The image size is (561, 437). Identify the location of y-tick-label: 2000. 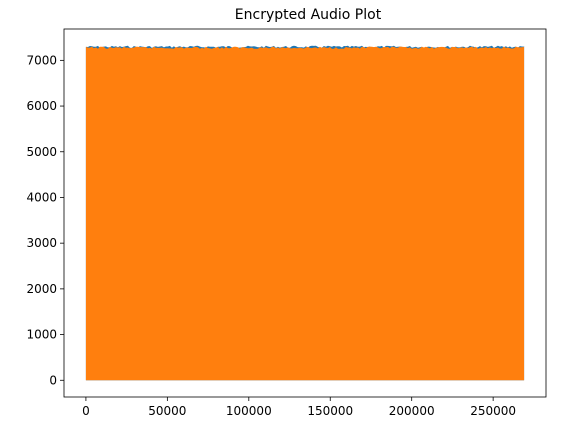
(41, 289).